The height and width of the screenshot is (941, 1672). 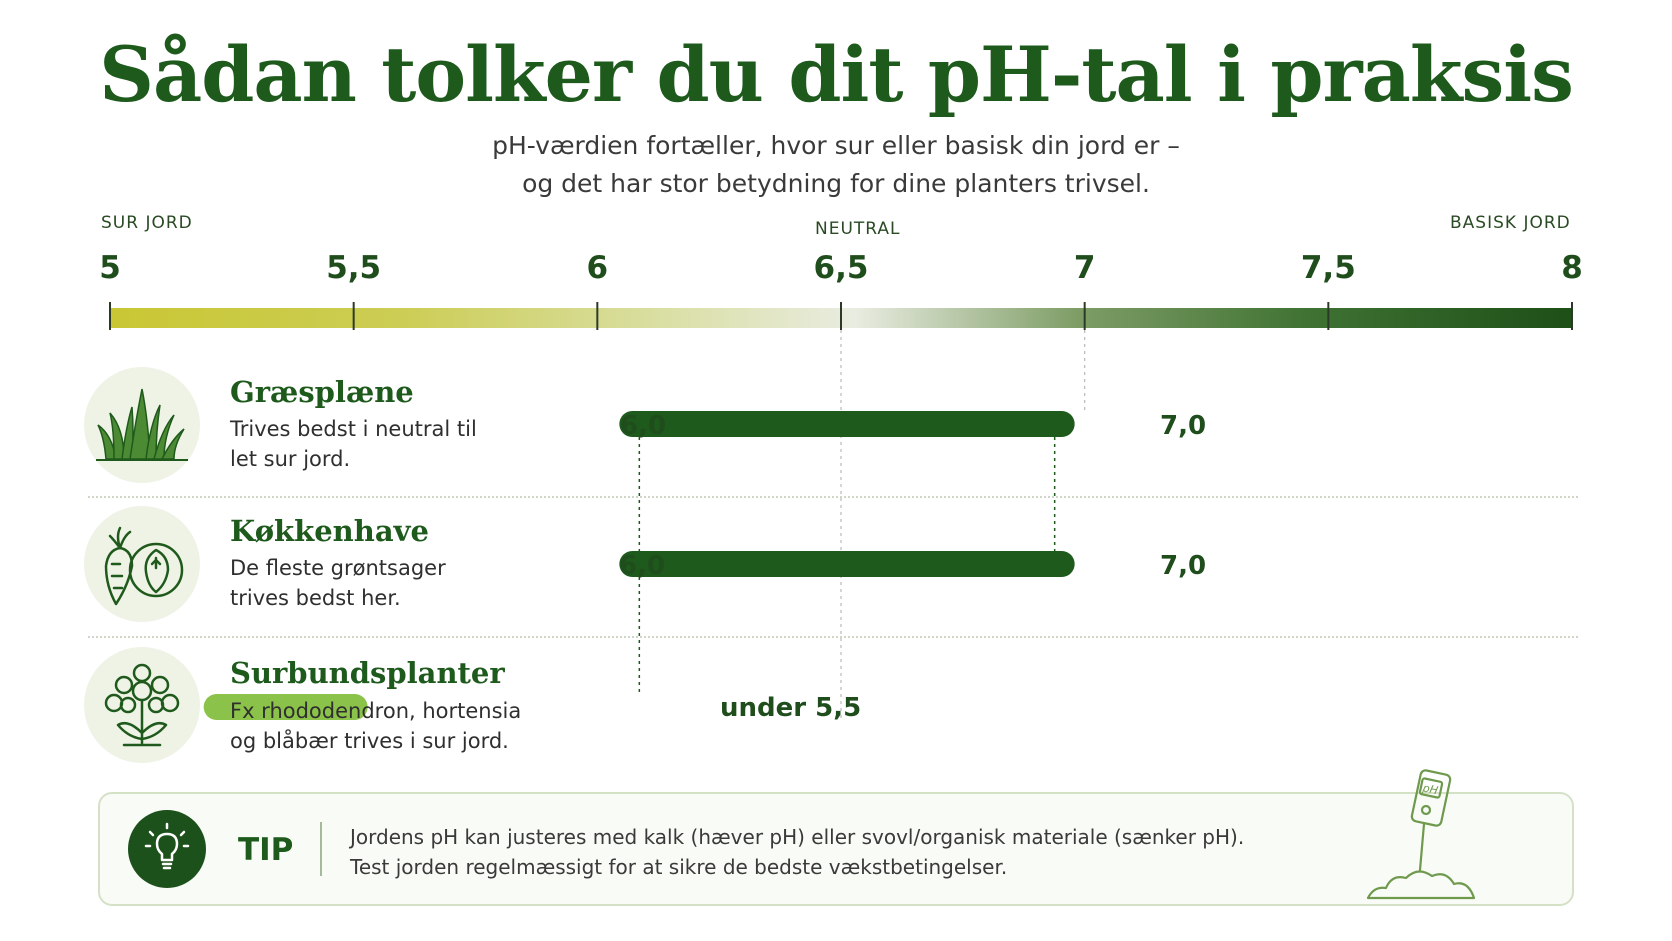 I want to click on lightbulb-icon, so click(x=167, y=849).